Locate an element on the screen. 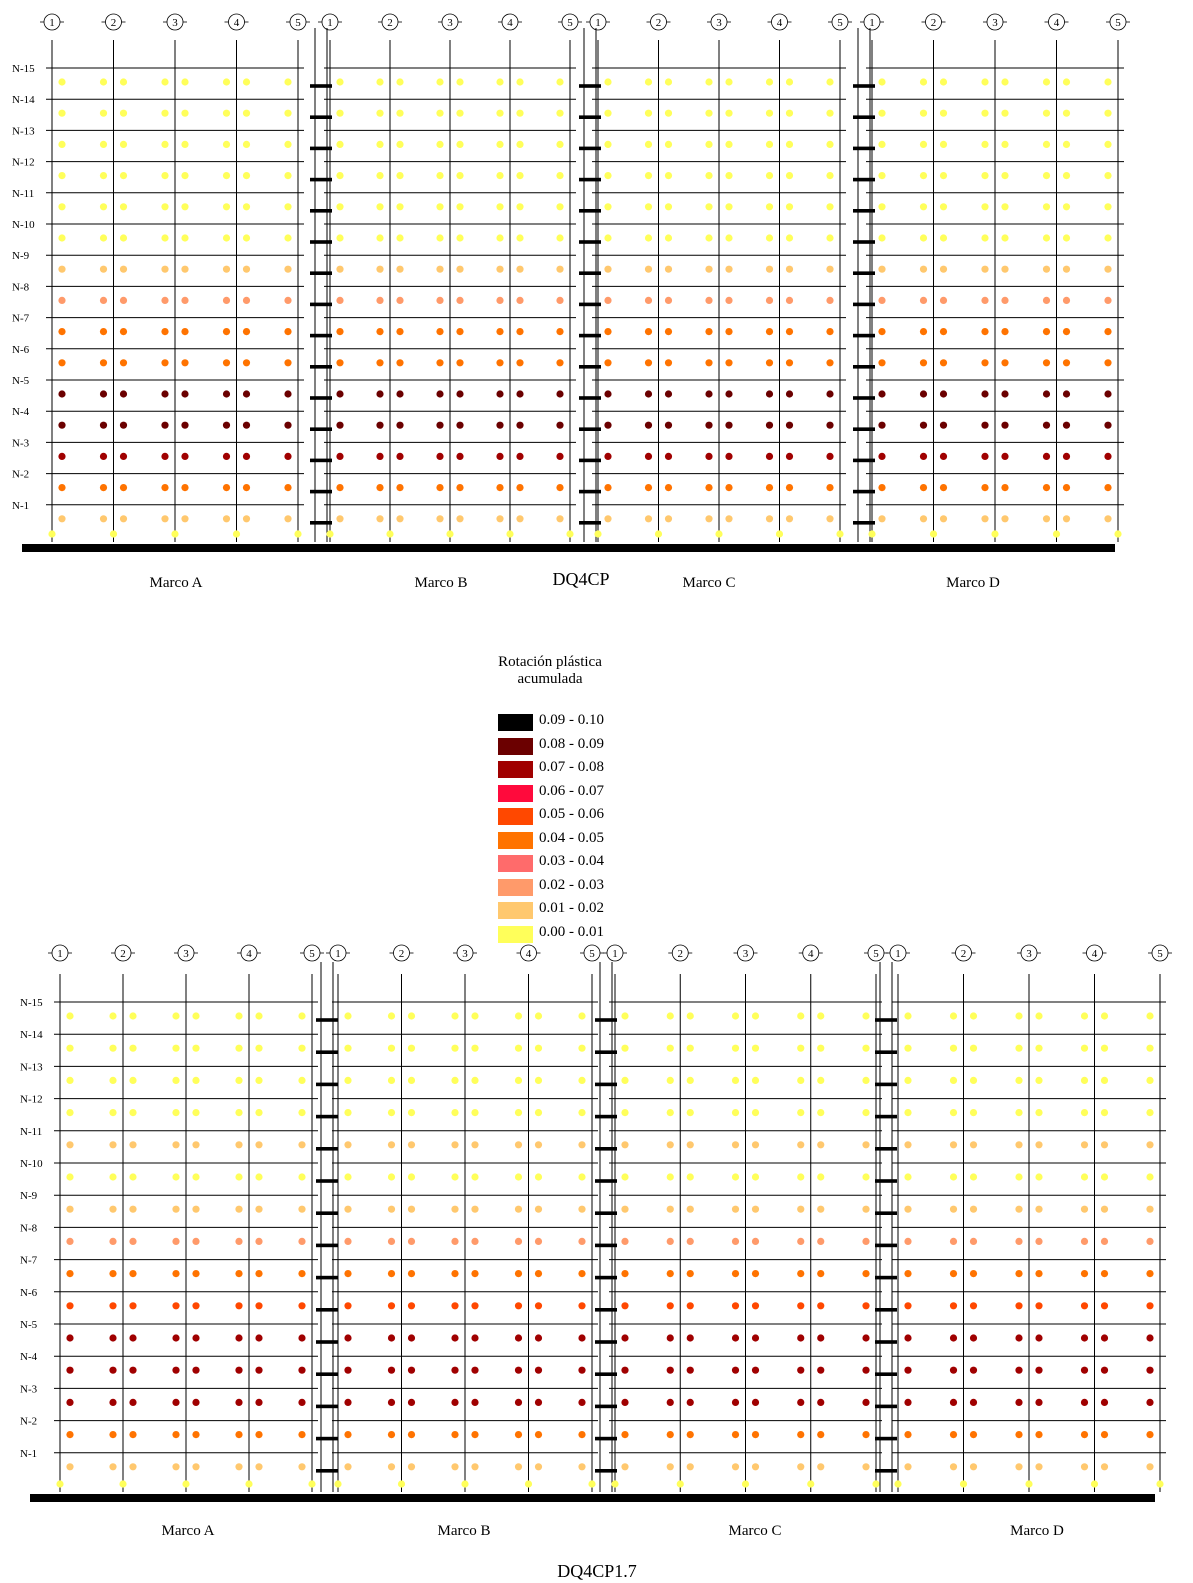 The width and height of the screenshot is (1193, 1583). level-label: N-9 is located at coordinates (29, 1196).